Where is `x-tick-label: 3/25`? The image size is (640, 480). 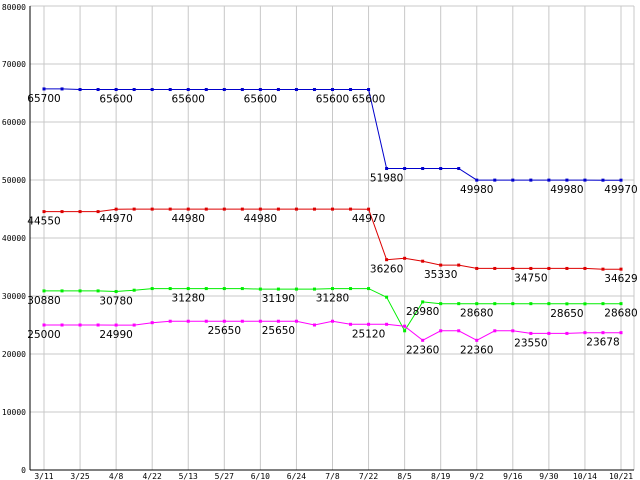
x-tick-label: 3/25 is located at coordinates (79, 476).